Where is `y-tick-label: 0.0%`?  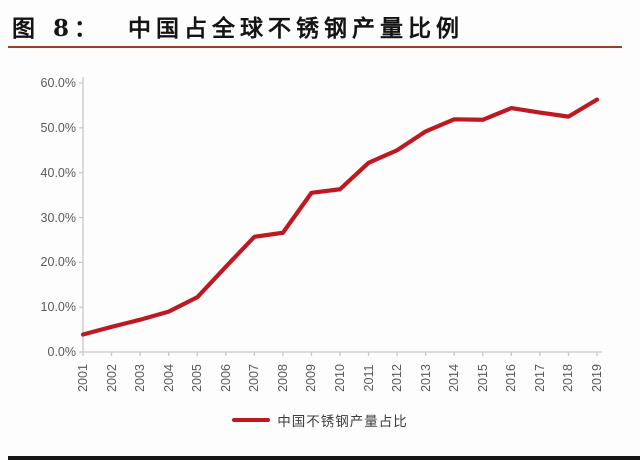
y-tick-label: 0.0% is located at coordinates (62, 352).